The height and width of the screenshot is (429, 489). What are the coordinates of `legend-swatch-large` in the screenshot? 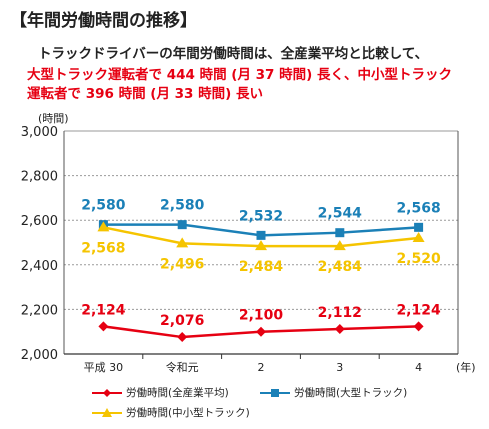 It's located at (275, 392).